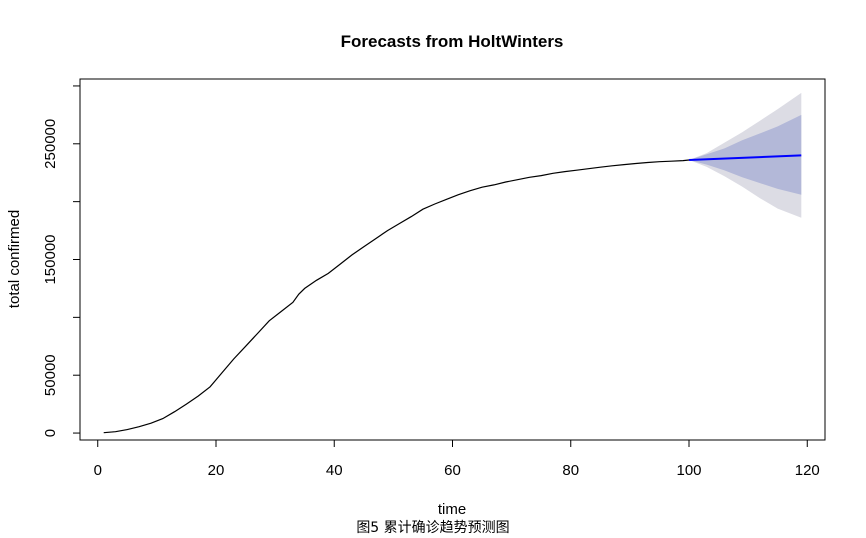  What do you see at coordinates (570, 470) in the screenshot?
I see `x-tick-label: 80` at bounding box center [570, 470].